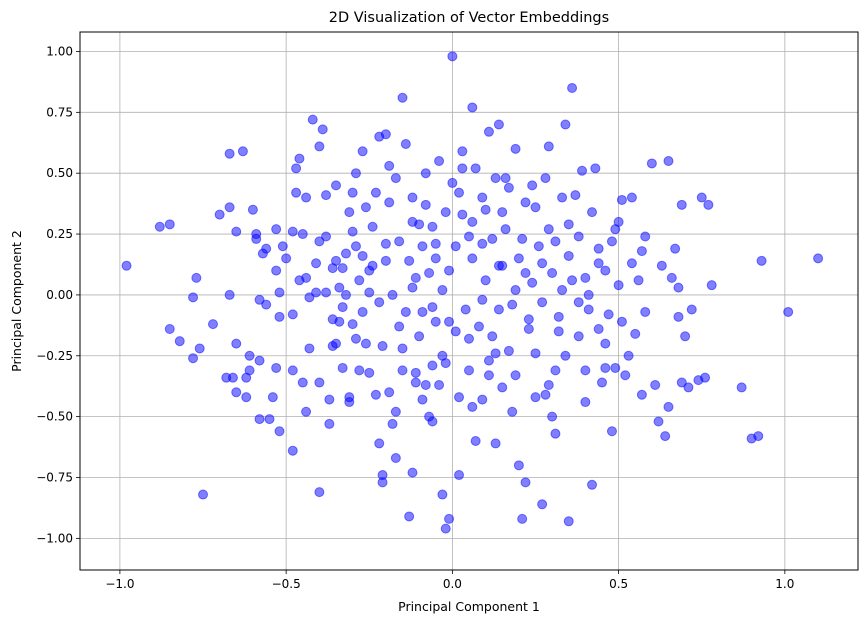 The image size is (866, 624). What do you see at coordinates (618, 584) in the screenshot?
I see `x-tick-label: 0.5` at bounding box center [618, 584].